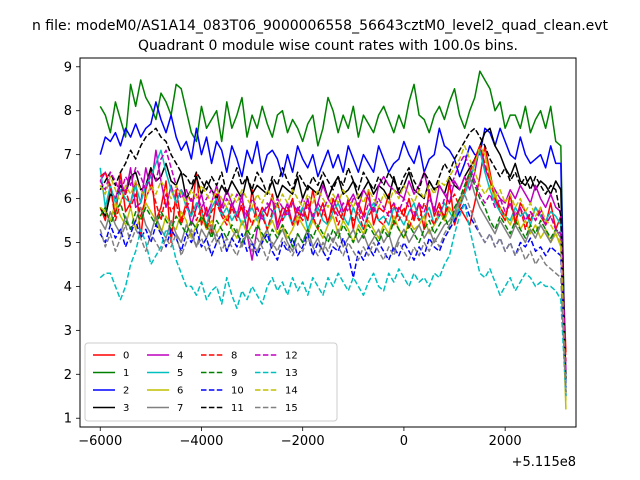  I want to click on x-axis: −6000 −4000 −2000 0 2000, so click(300, 438).